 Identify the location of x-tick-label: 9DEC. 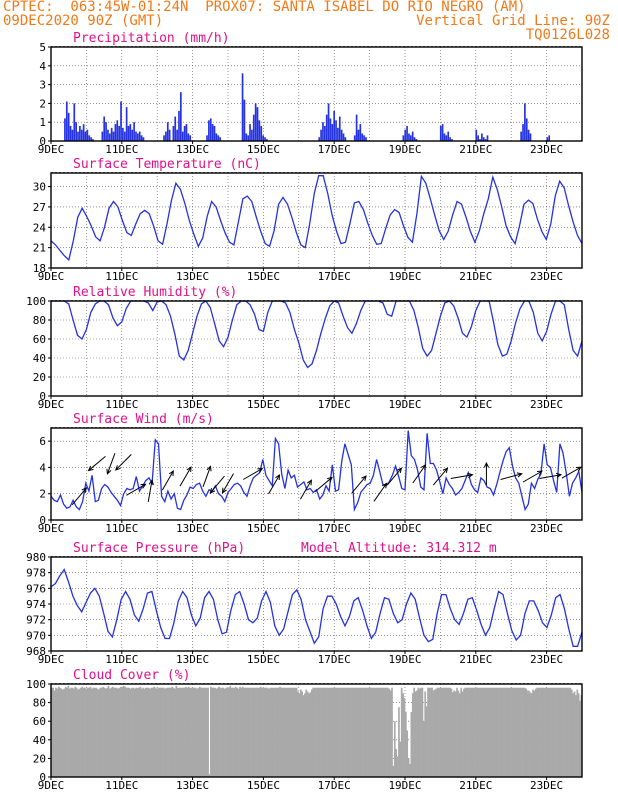
(51, 276).